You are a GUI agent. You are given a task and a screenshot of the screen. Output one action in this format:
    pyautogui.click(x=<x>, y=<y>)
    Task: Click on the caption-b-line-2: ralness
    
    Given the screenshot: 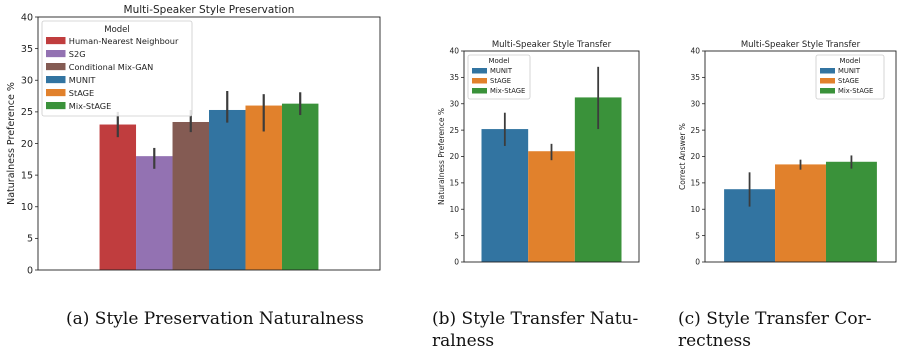 What is the action you would take?
    pyautogui.click(x=463, y=341)
    